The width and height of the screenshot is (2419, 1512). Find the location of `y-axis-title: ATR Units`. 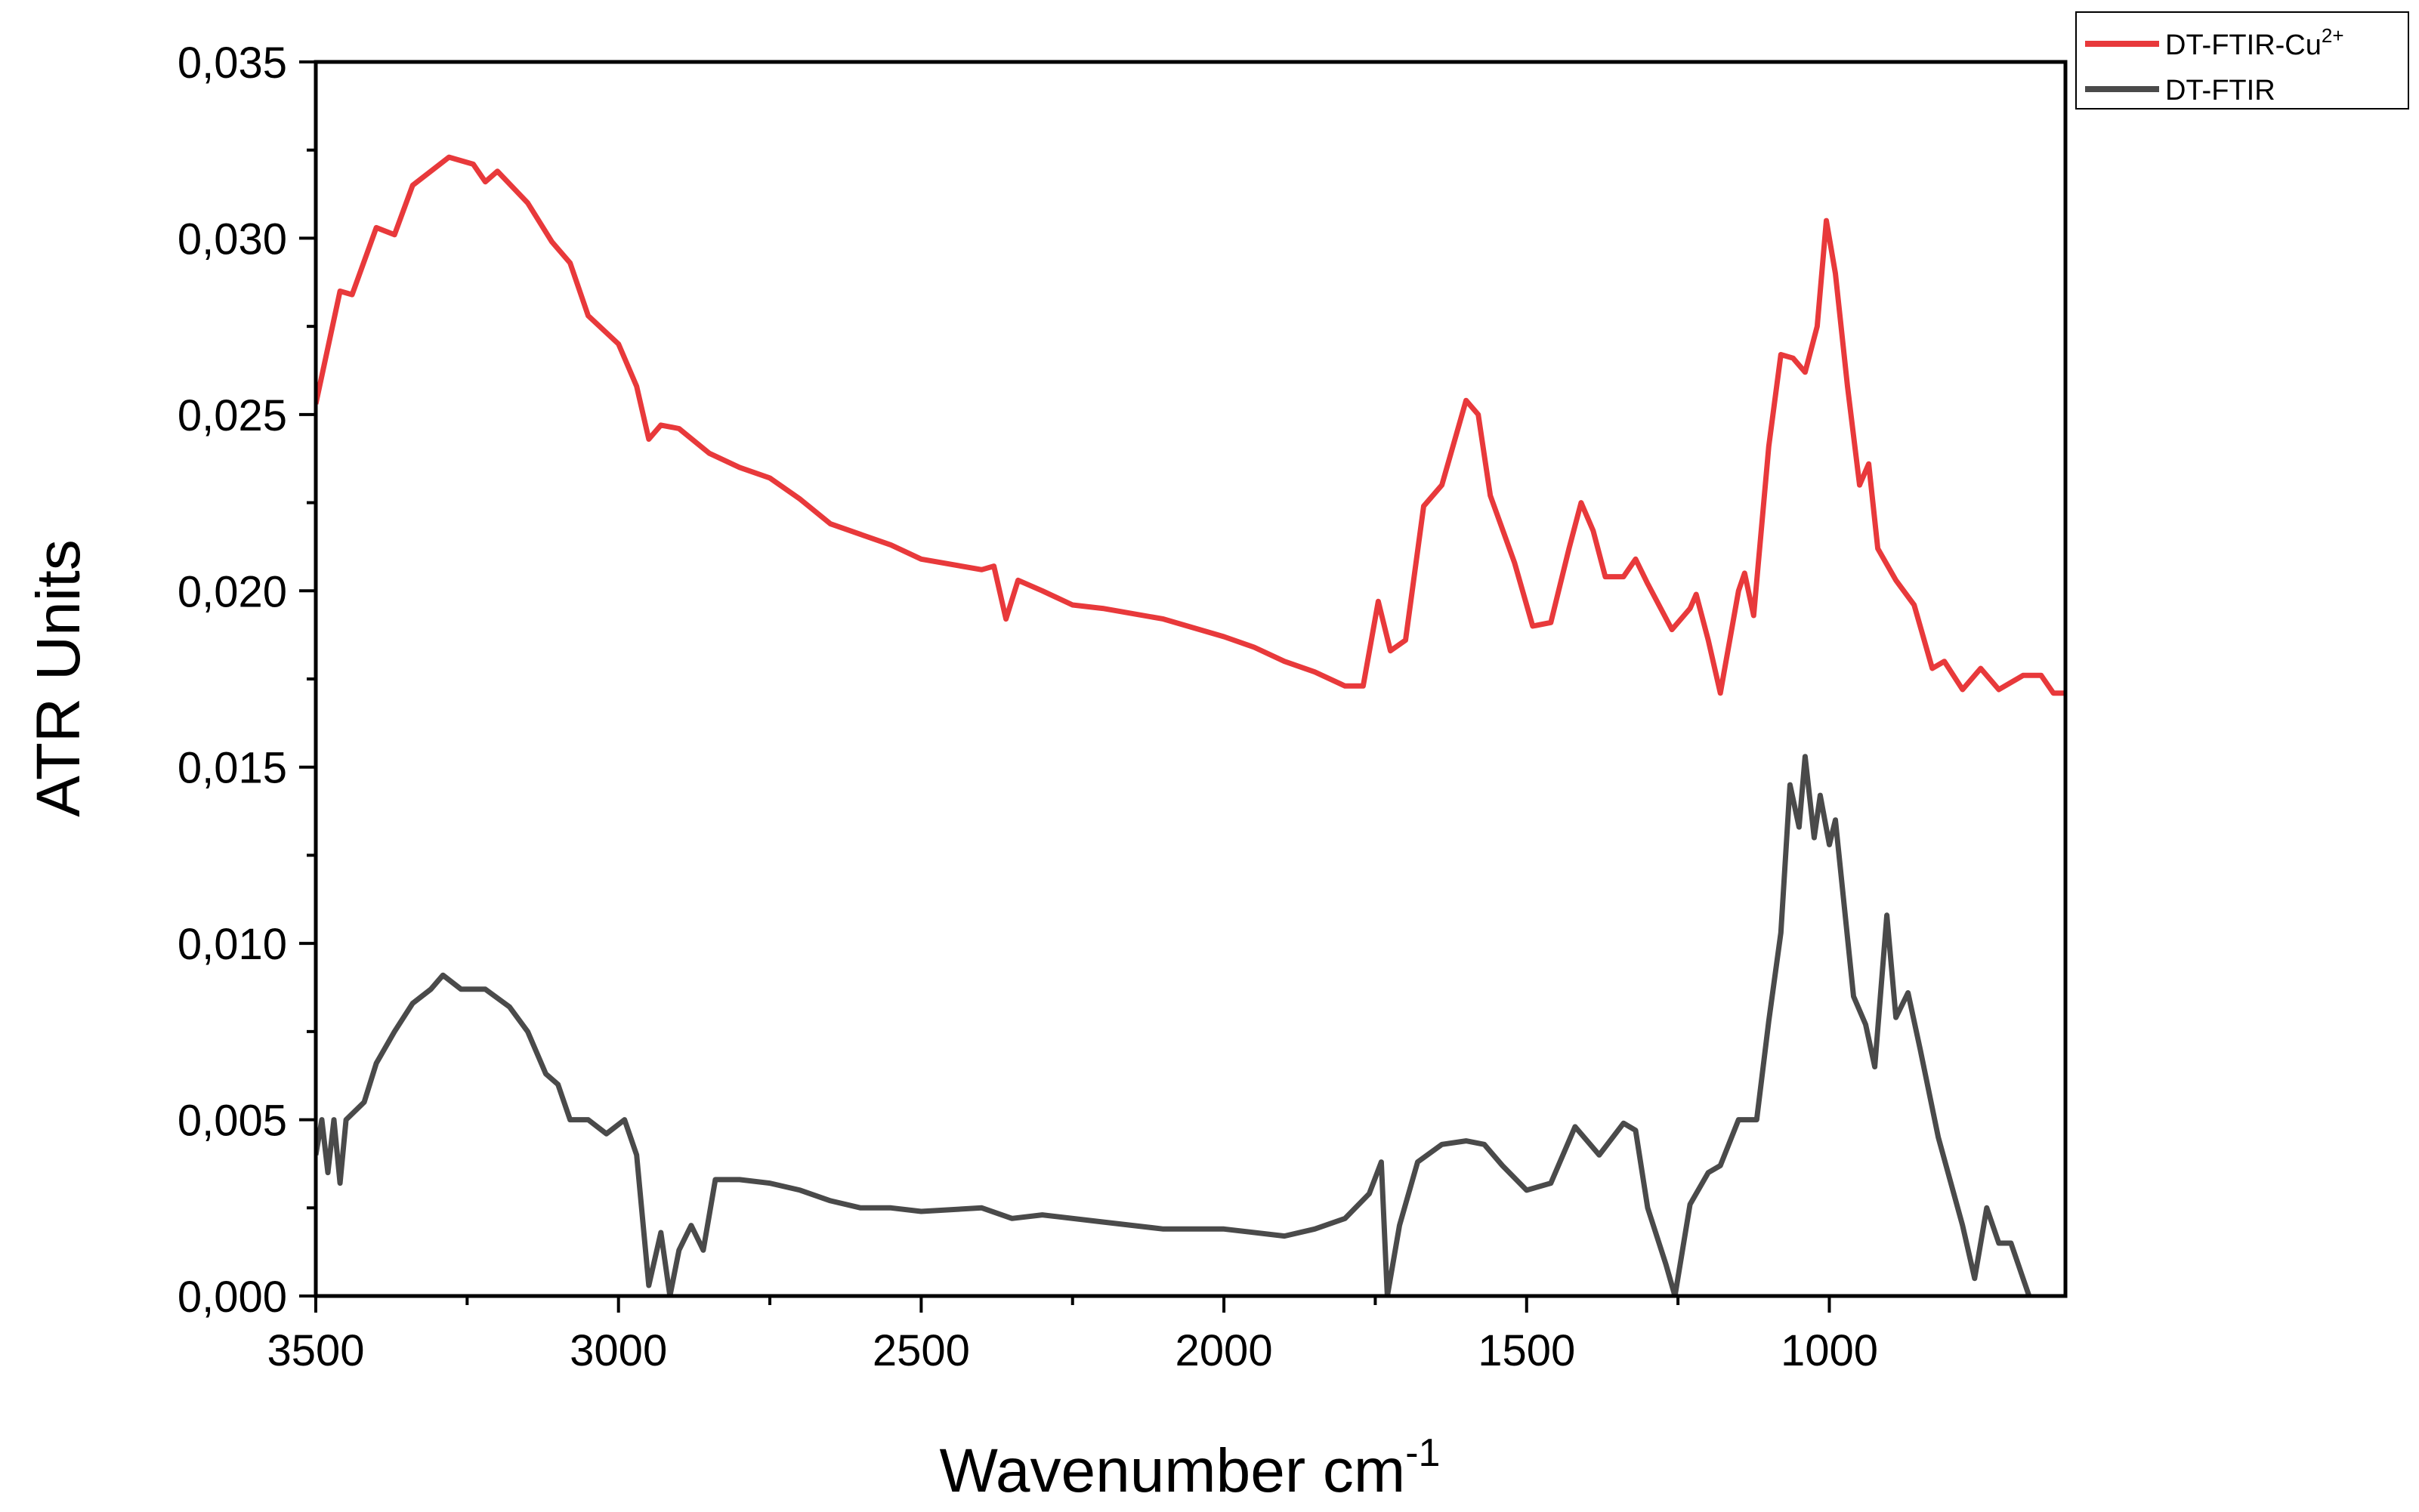

y-axis-title: ATR Units is located at coordinates (58, 678).